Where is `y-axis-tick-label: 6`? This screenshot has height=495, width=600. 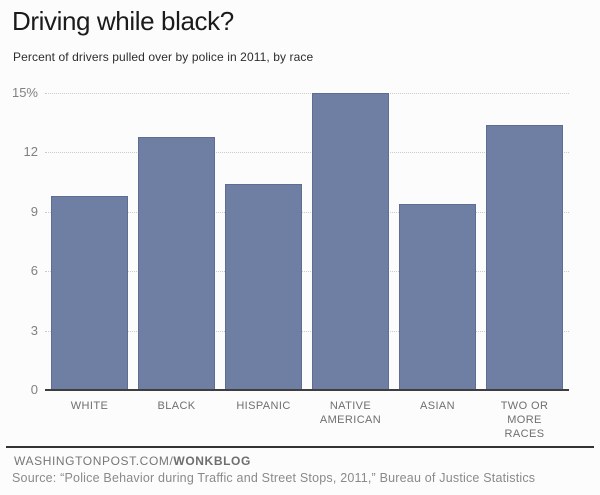 y-axis-tick-label: 6 is located at coordinates (34, 271).